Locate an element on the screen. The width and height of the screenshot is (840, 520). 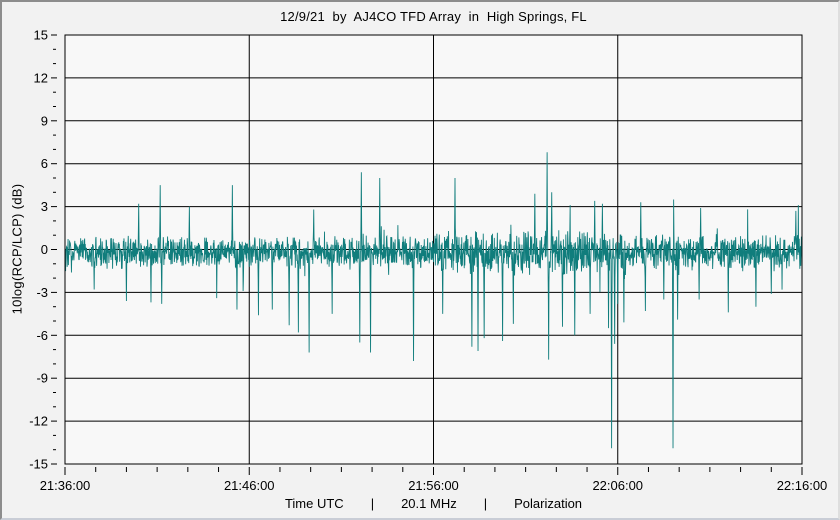
footer-xlabel: Time UTC is located at coordinates (314, 503).